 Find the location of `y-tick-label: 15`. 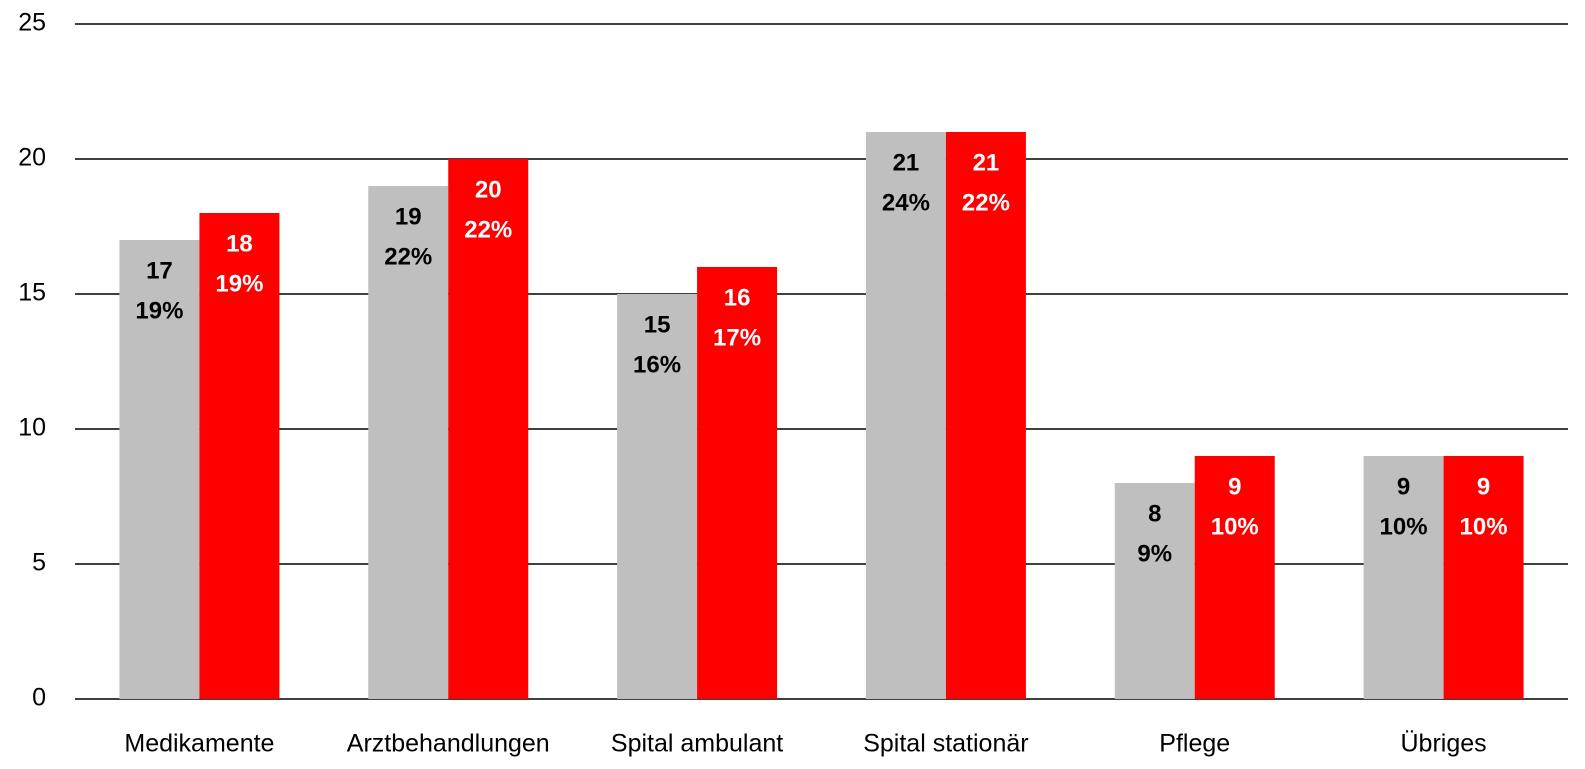

y-tick-label: 15 is located at coordinates (32, 293).